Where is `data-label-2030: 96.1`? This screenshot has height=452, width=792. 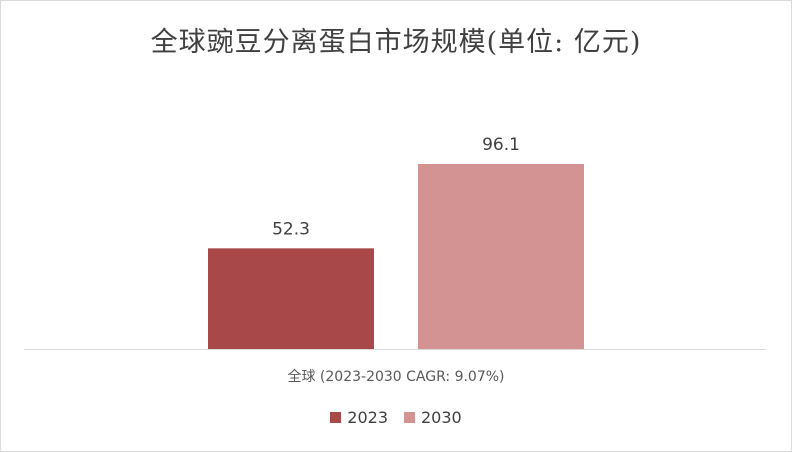 data-label-2030: 96.1 is located at coordinates (501, 145).